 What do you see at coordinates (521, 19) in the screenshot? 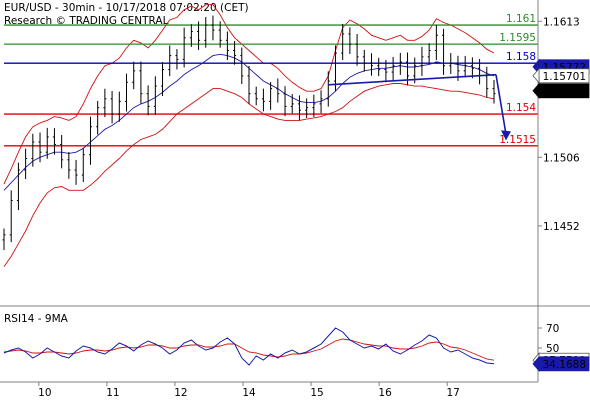
I see `level-label: 1.161` at bounding box center [521, 19].